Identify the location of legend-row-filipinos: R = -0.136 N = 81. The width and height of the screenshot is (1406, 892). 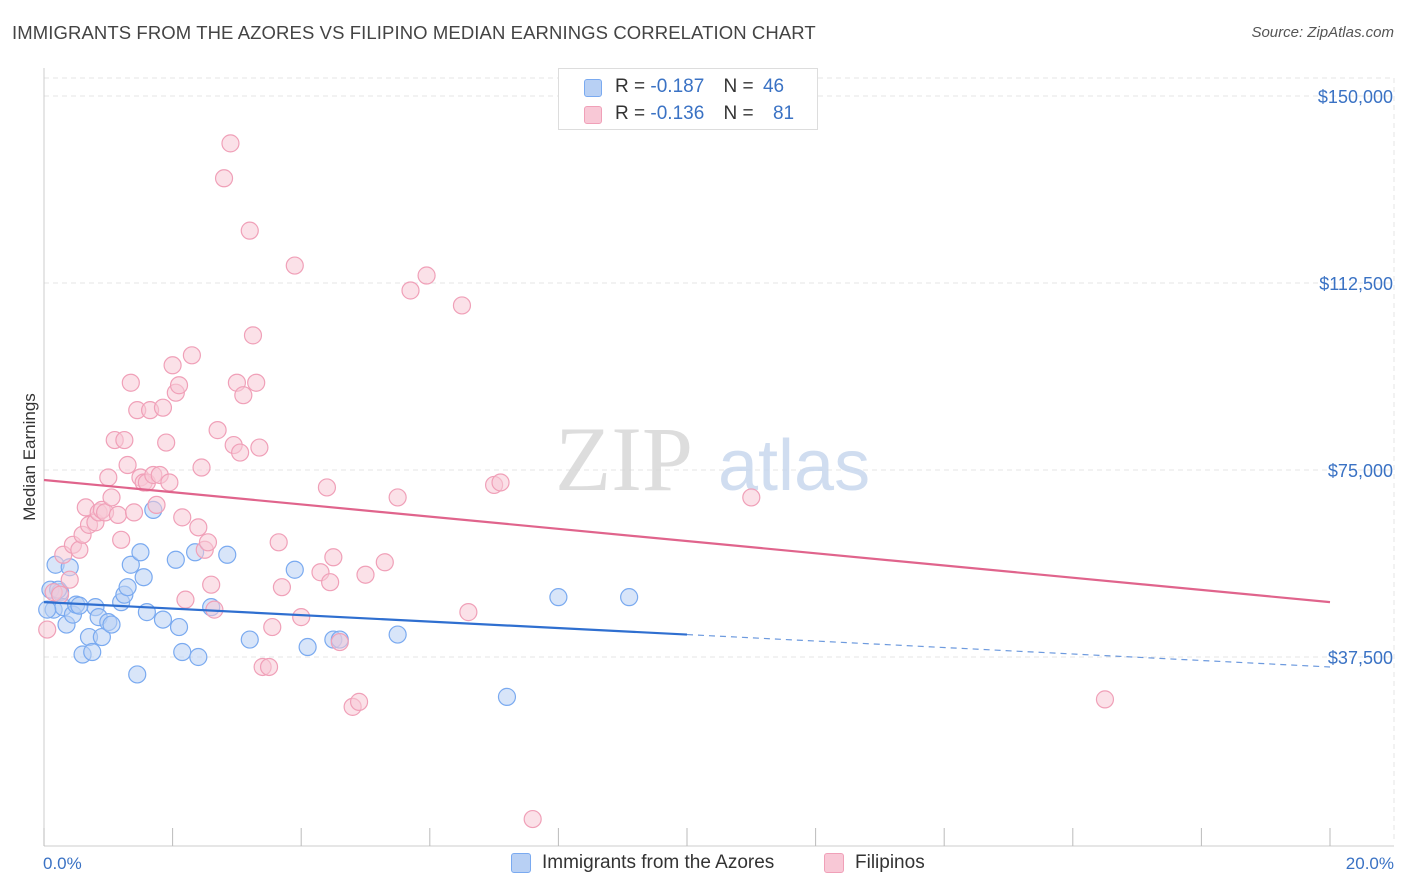
(689, 114).